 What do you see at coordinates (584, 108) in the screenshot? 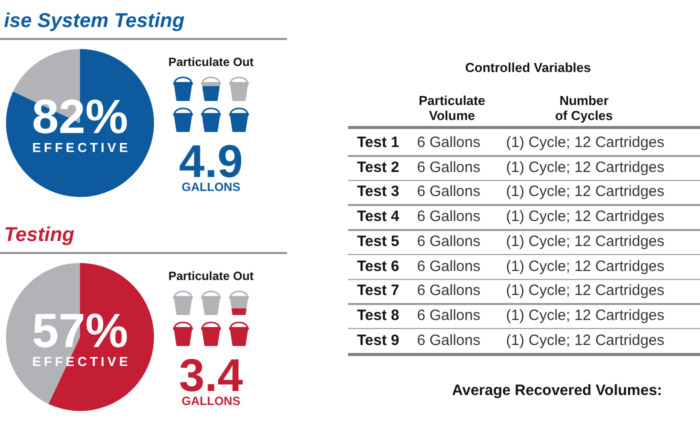
I see `text: Number of Cycles` at bounding box center [584, 108].